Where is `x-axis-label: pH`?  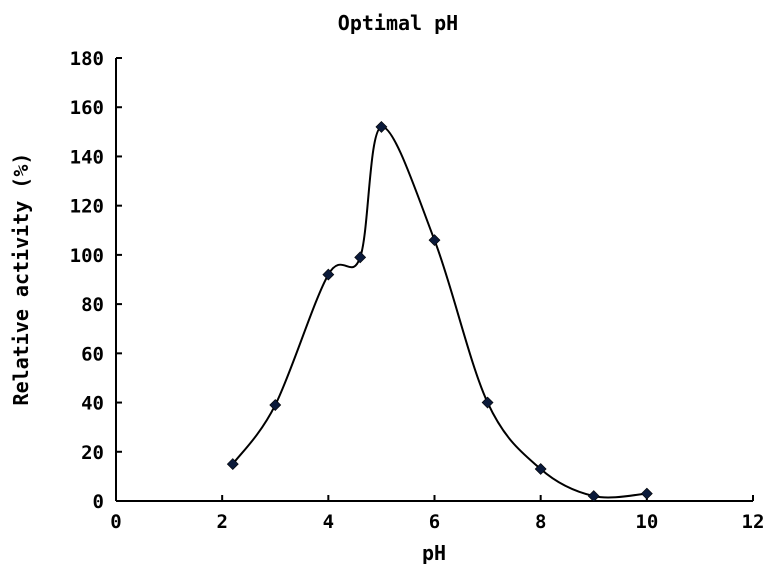
x-axis-label: pH is located at coordinates (434, 553).